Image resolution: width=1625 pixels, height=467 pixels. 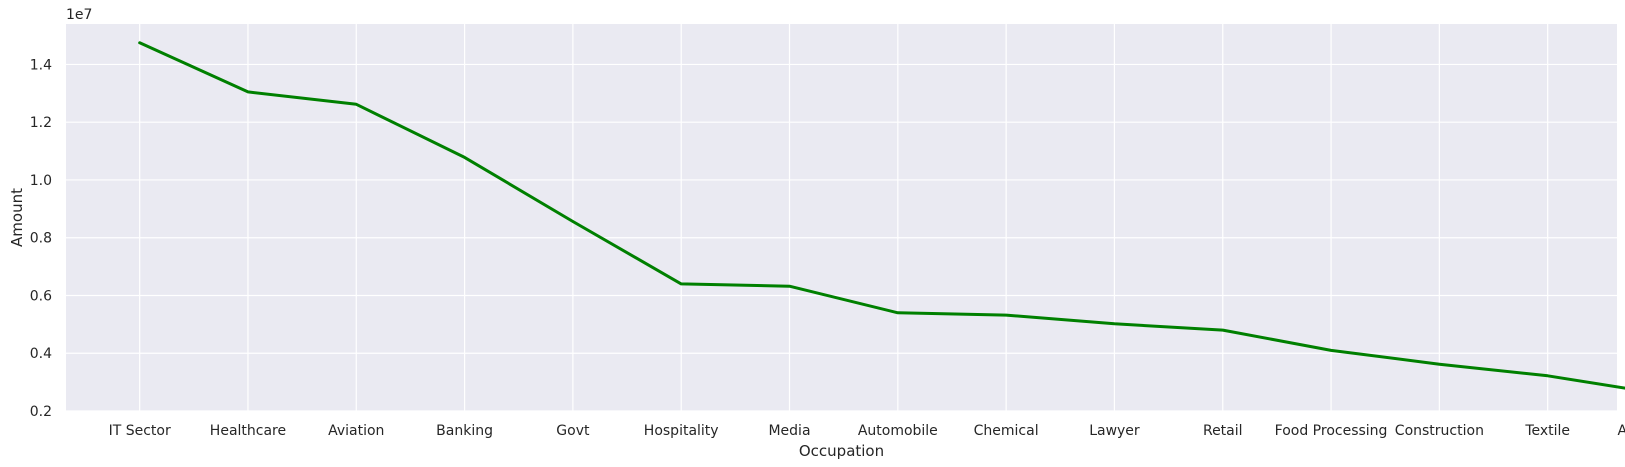 What do you see at coordinates (1331, 431) in the screenshot?
I see `x-tick-label: Food Processing` at bounding box center [1331, 431].